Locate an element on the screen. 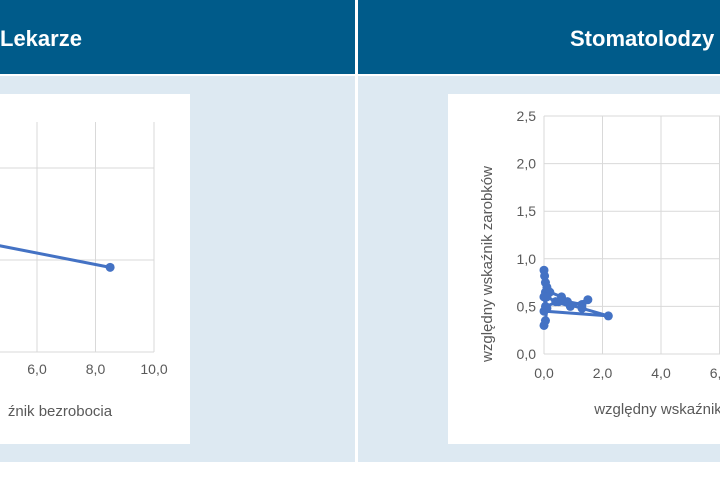  x-axis-label: względny wskaźnik is located at coordinates (656, 409).